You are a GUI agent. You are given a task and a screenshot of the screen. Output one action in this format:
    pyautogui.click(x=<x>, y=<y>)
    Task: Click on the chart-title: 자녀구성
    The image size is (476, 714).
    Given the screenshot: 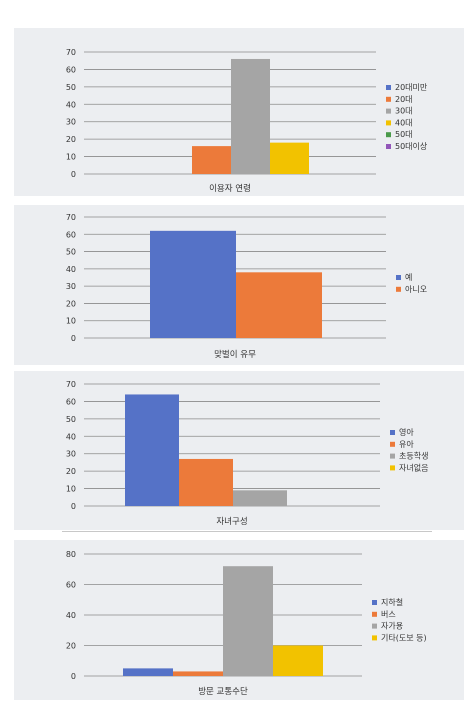 What is the action you would take?
    pyautogui.click(x=231, y=522)
    